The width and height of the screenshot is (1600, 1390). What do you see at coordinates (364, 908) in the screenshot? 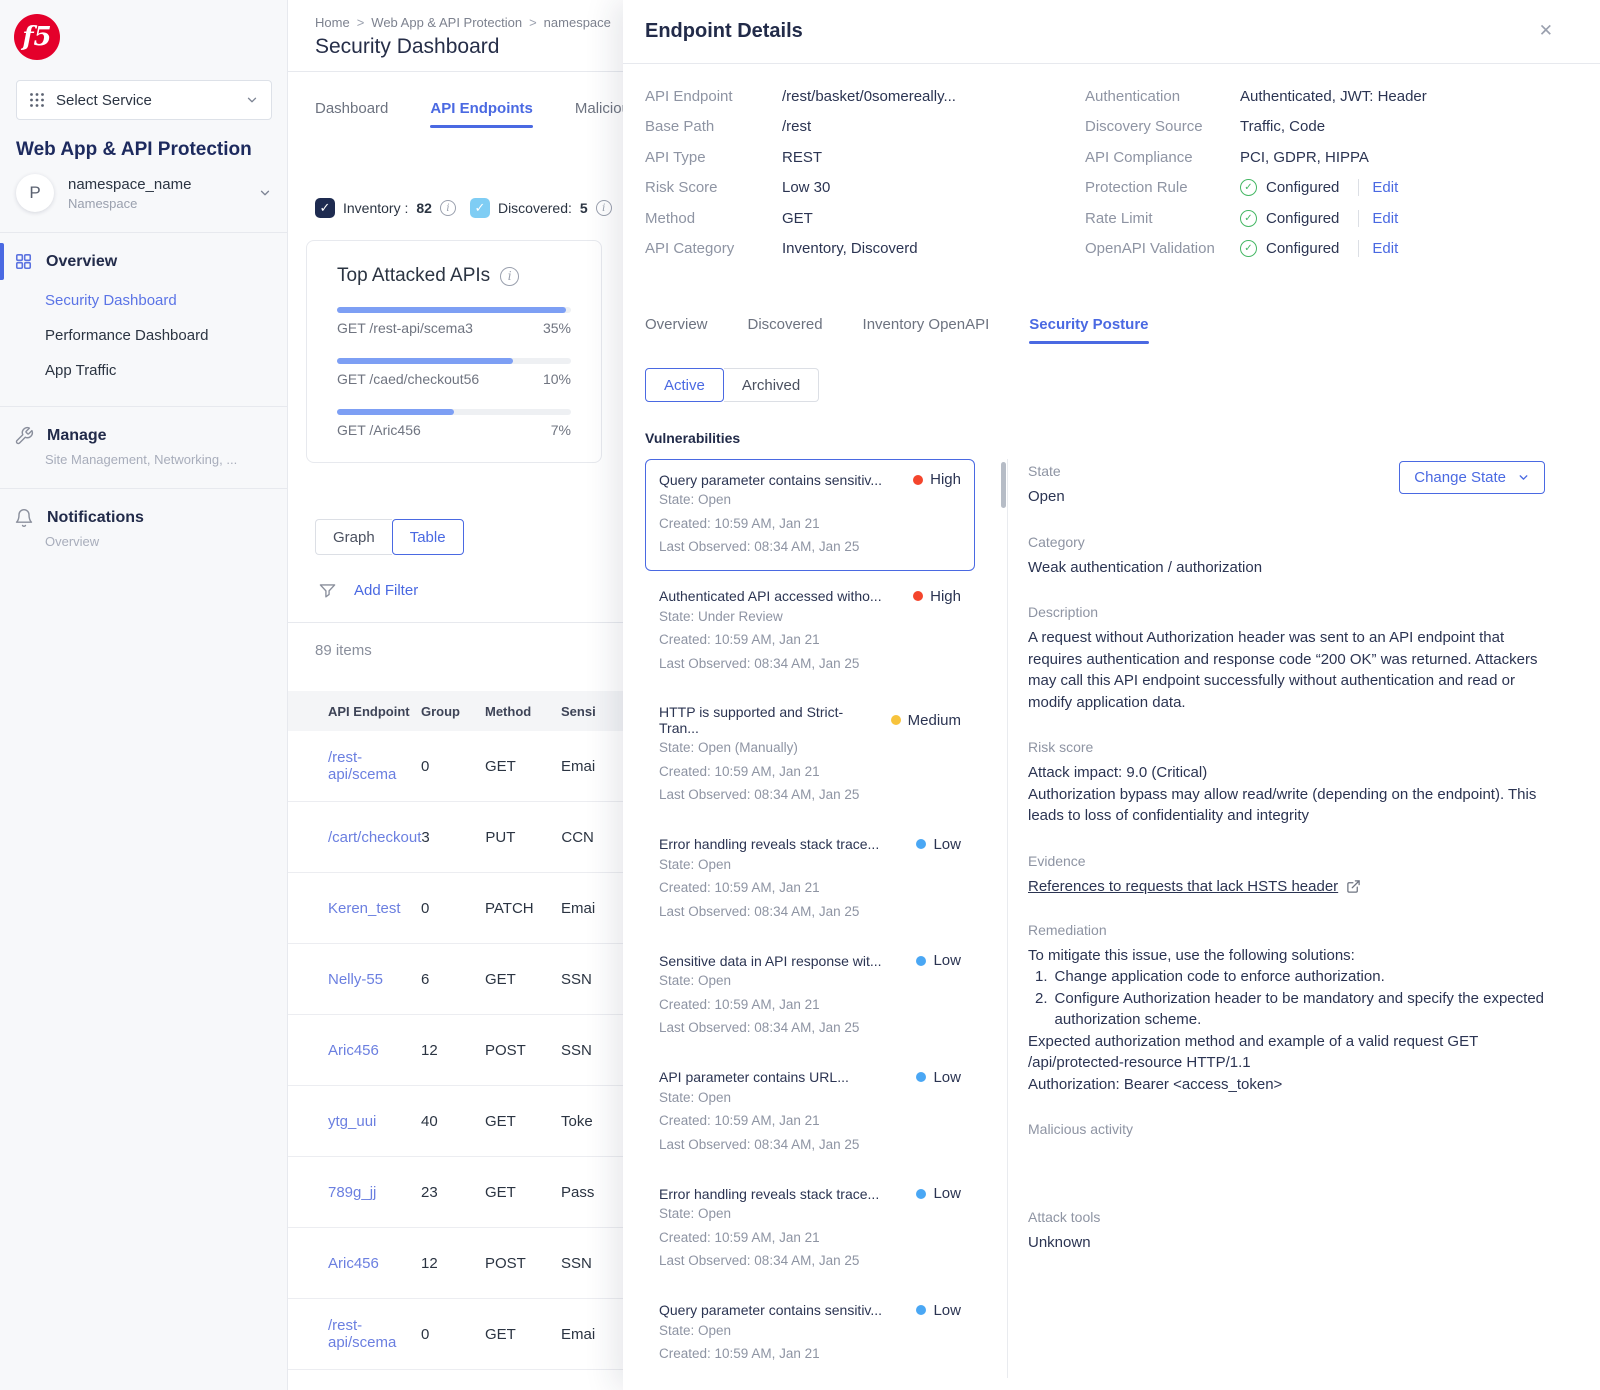
I see `endpoint-link: Keren_test` at bounding box center [364, 908].